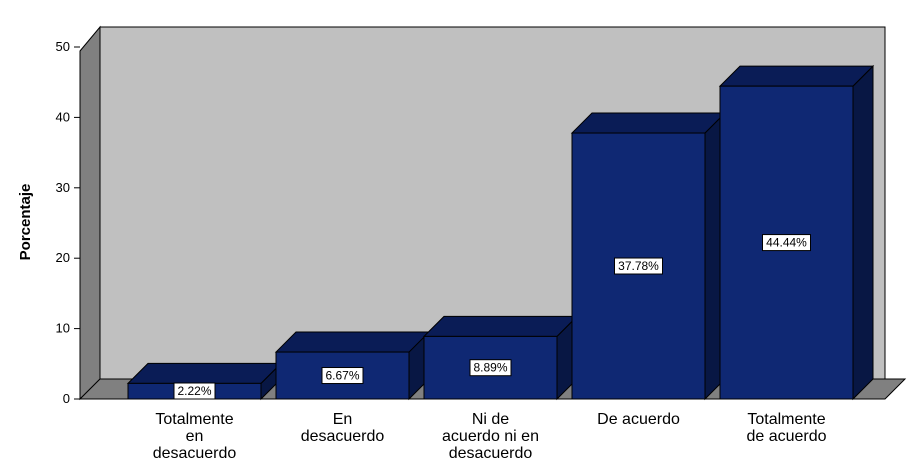  What do you see at coordinates (63, 46) in the screenshot?
I see `y-tick-label: 50` at bounding box center [63, 46].